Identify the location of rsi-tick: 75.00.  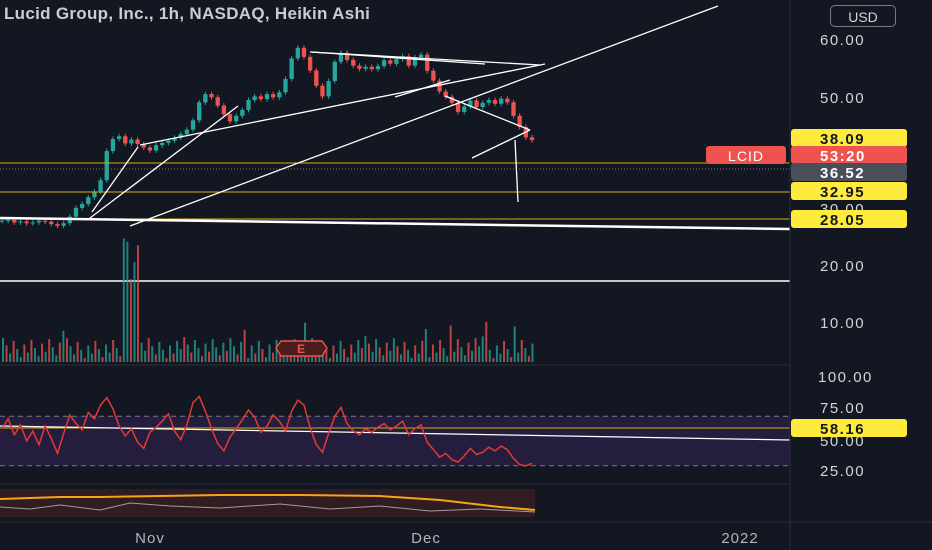
(842, 408).